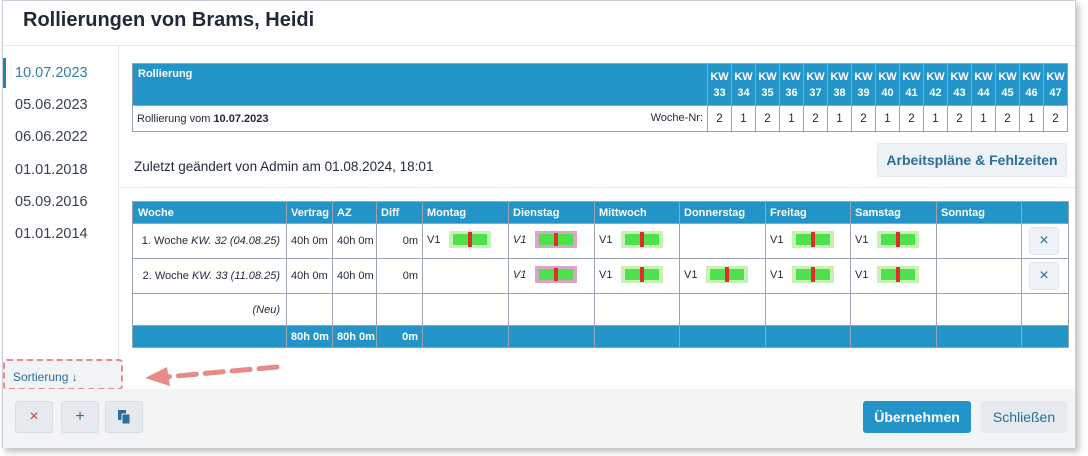  I want to click on apply-button: Übernehmen, so click(917, 417).